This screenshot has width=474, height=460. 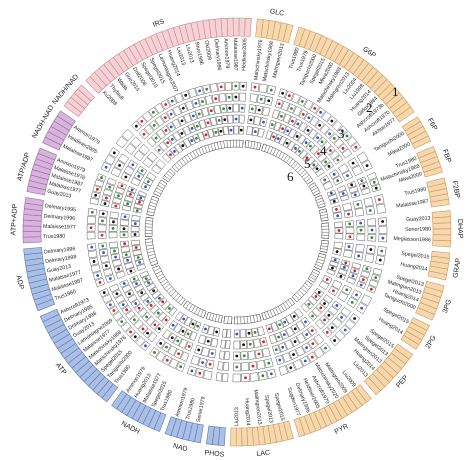 I want to click on reference-label: Matschinsky1976, so click(x=258, y=59).